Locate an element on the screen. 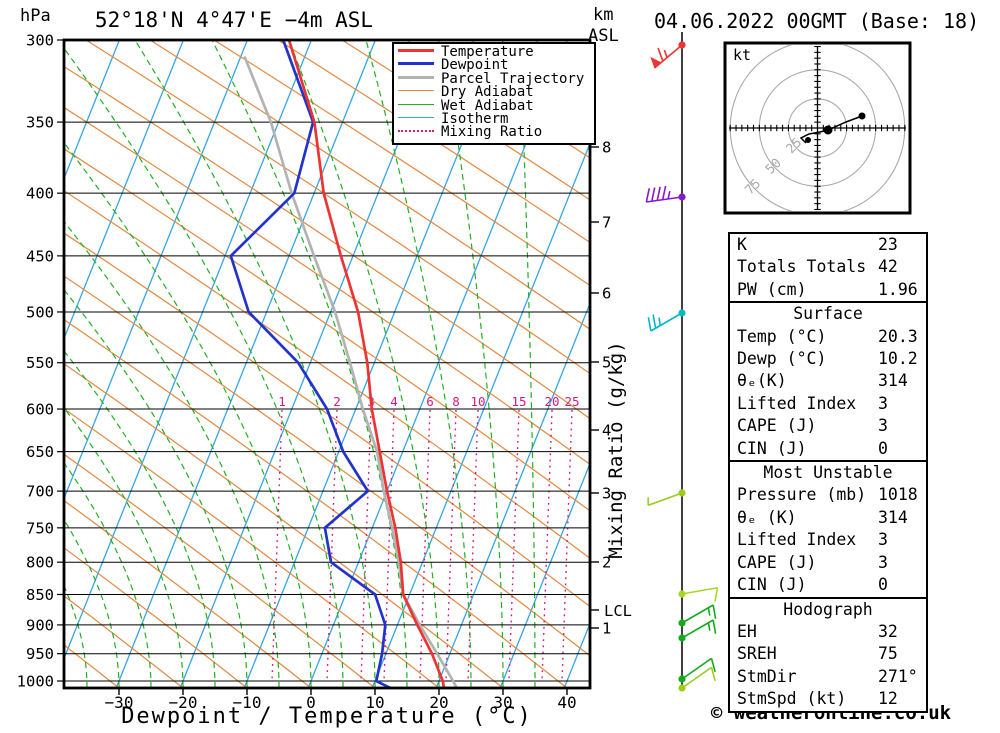  table-row: SREH 75 is located at coordinates (828, 654).